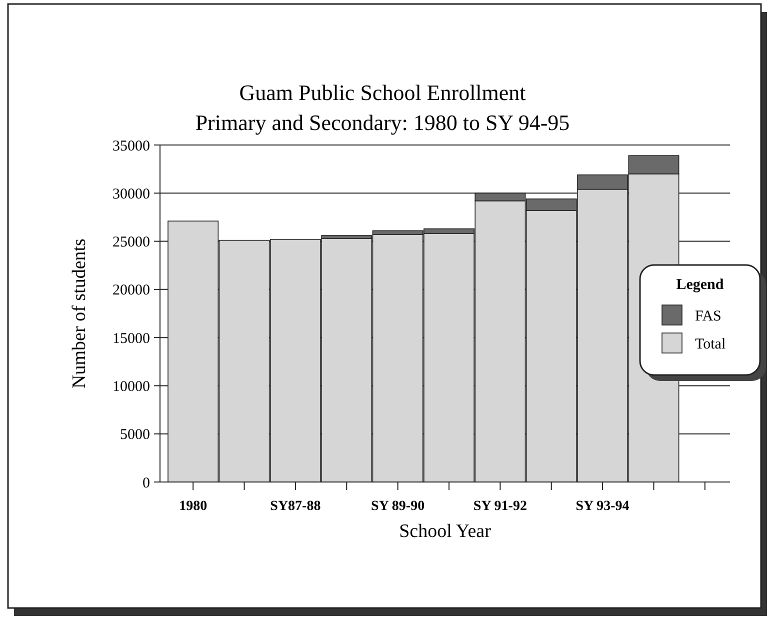 The height and width of the screenshot is (622, 775). Describe the element at coordinates (708, 316) in the screenshot. I see `legend-label: FAS` at that location.